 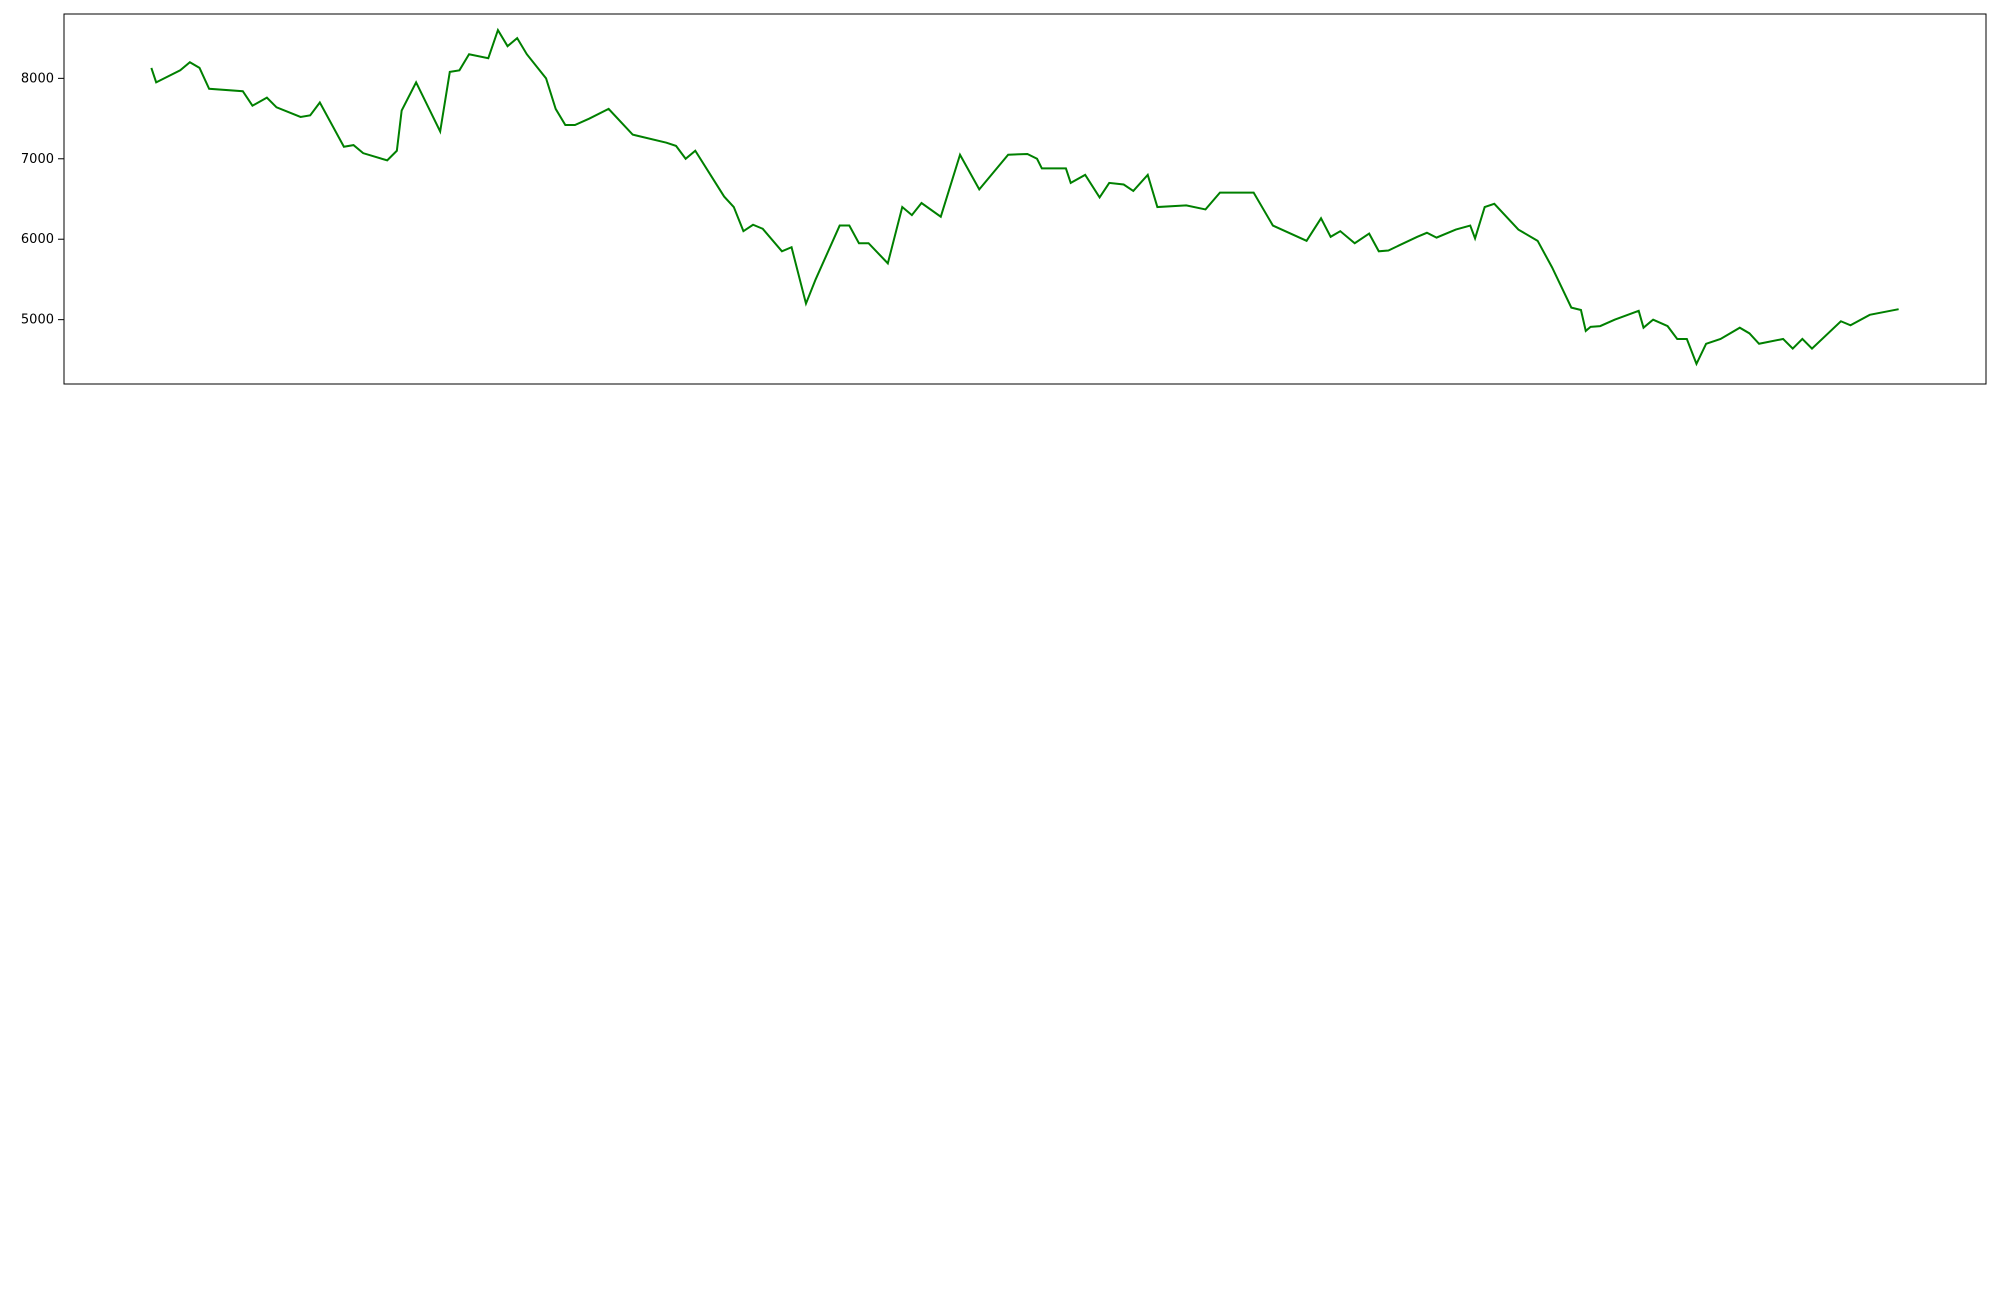 What do you see at coordinates (37, 159) in the screenshot?
I see `y-tick-label: 7000` at bounding box center [37, 159].